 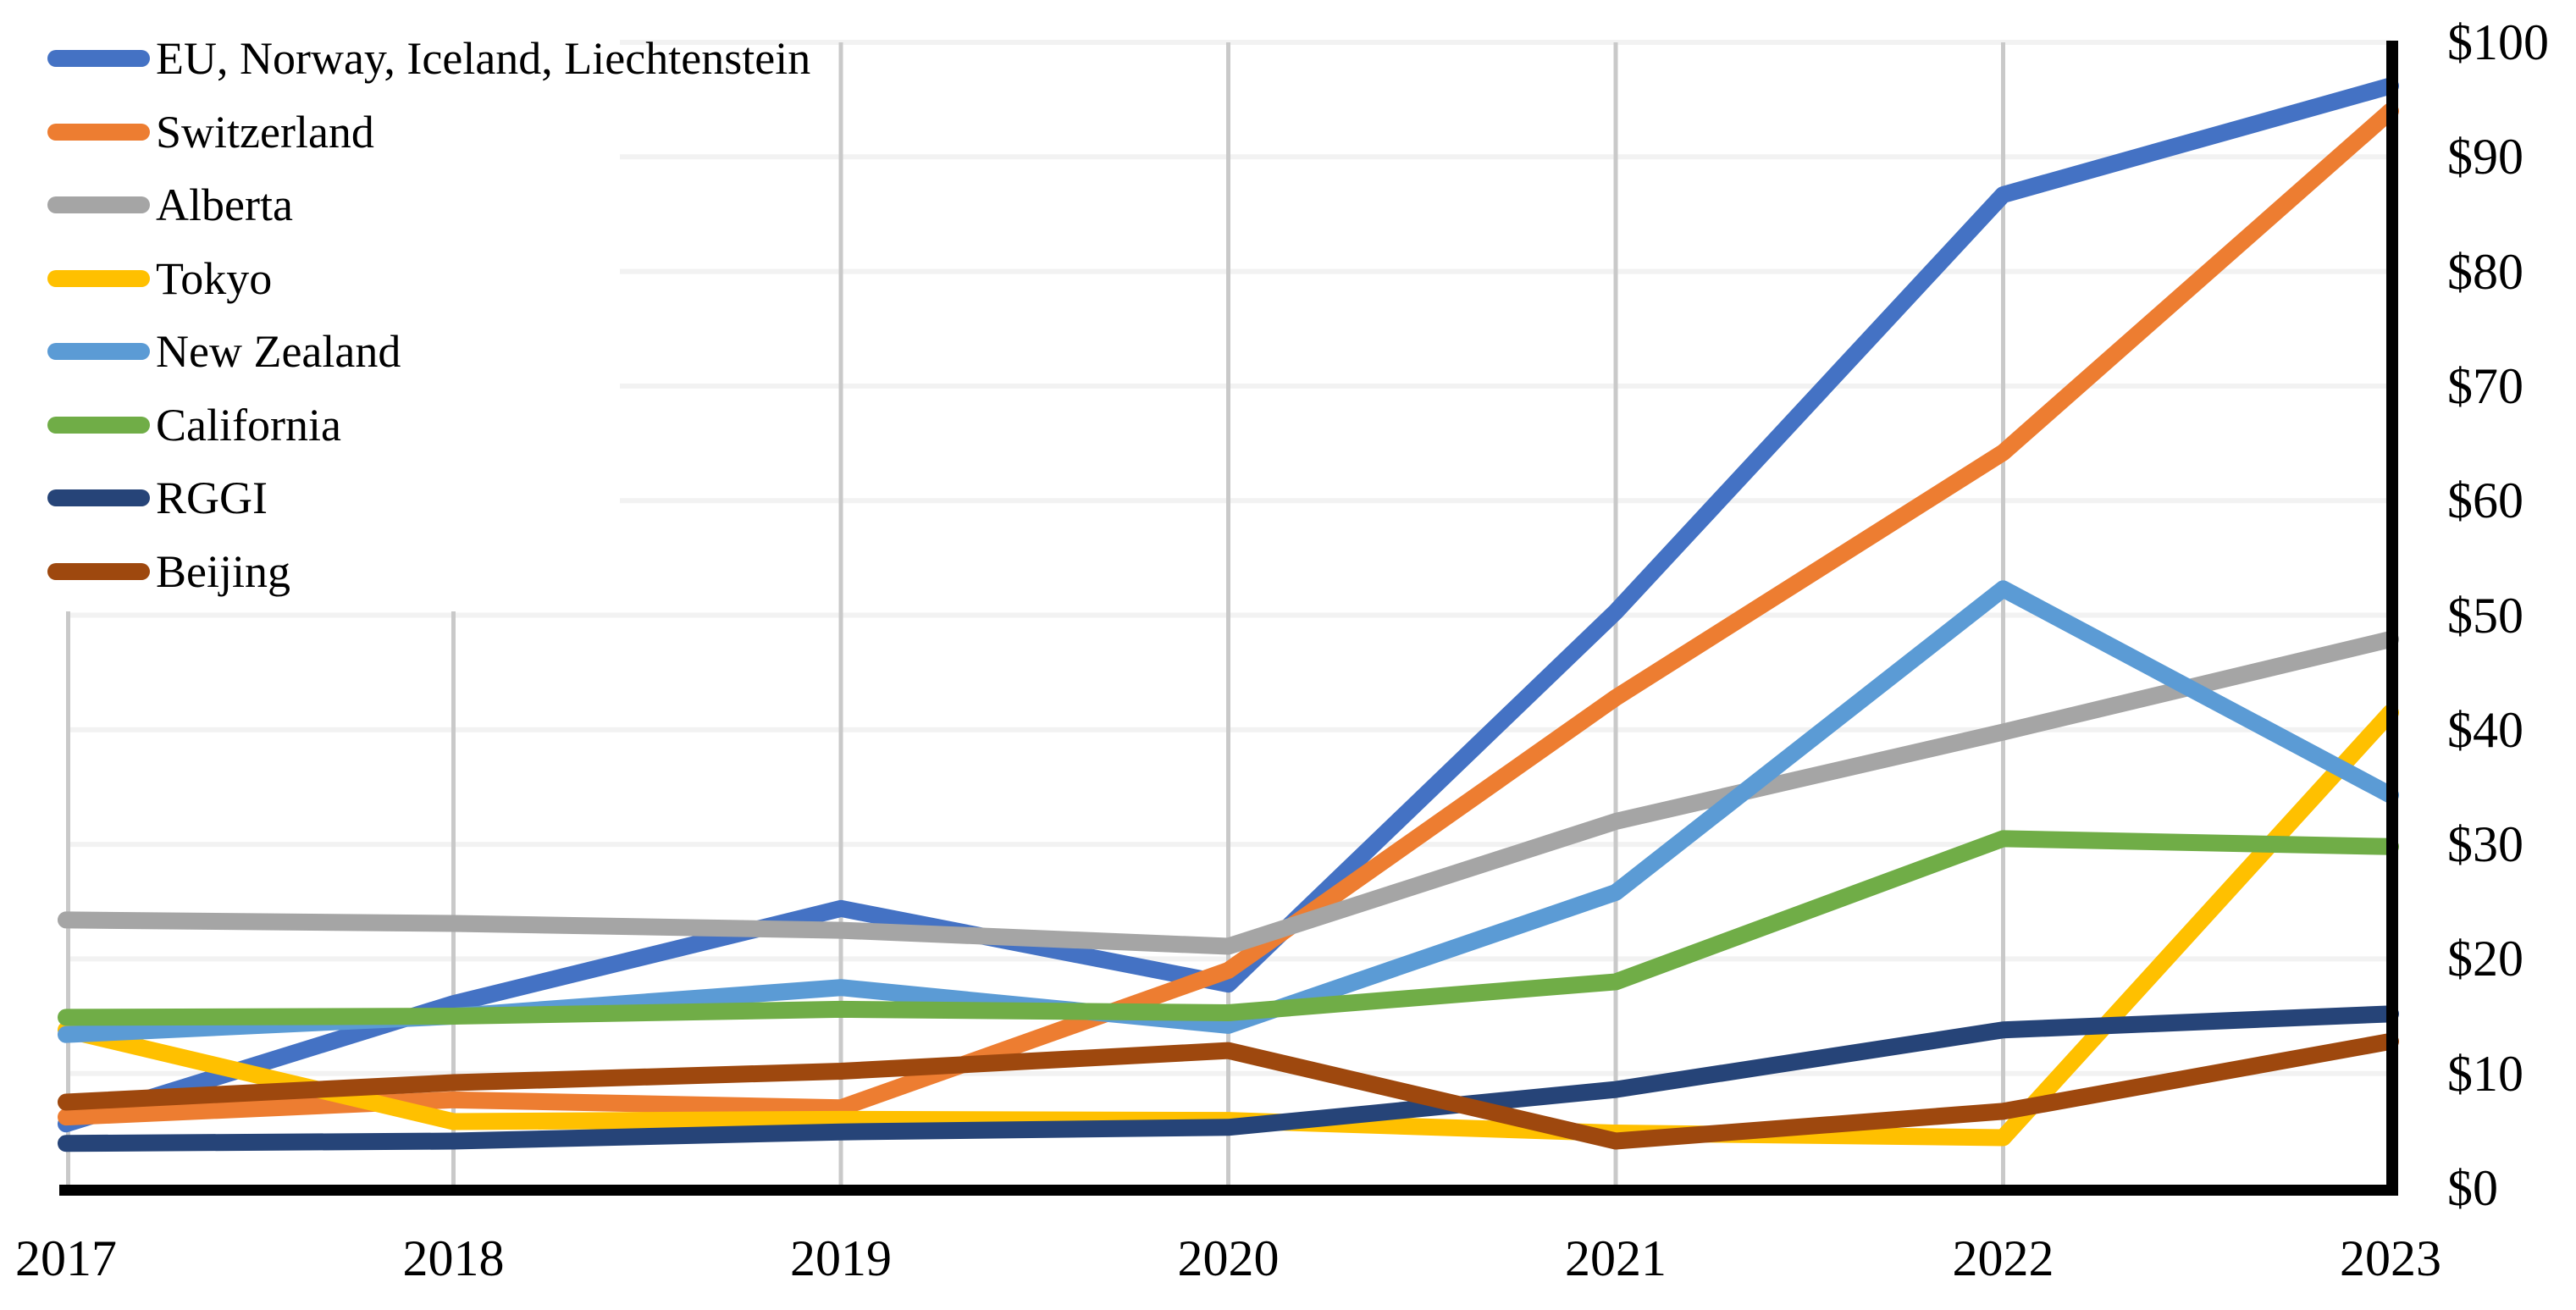 I want to click on legend-item: RGGI, so click(x=334, y=499).